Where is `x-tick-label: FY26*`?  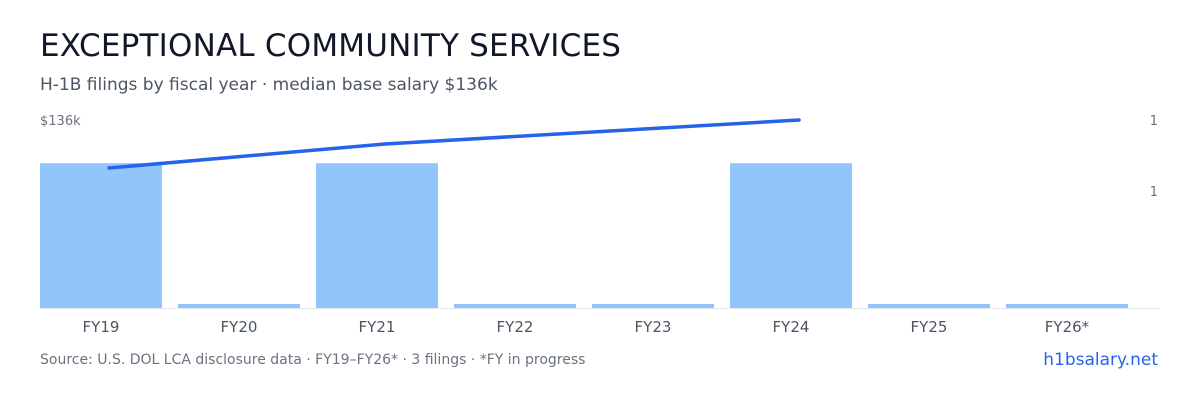 x-tick-label: FY26* is located at coordinates (1067, 327).